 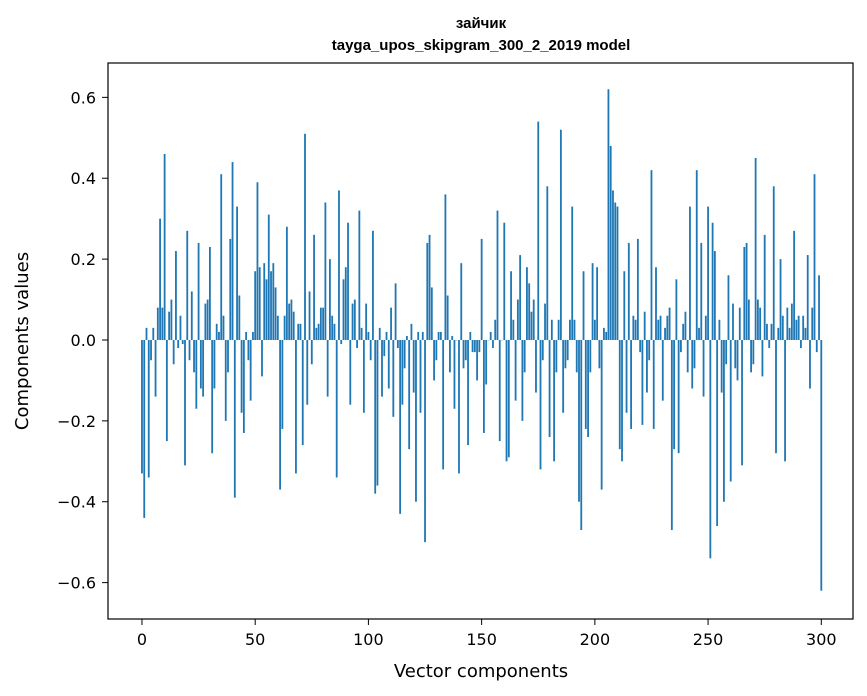 What do you see at coordinates (821, 639) in the screenshot?
I see `x-tick-label: 300` at bounding box center [821, 639].